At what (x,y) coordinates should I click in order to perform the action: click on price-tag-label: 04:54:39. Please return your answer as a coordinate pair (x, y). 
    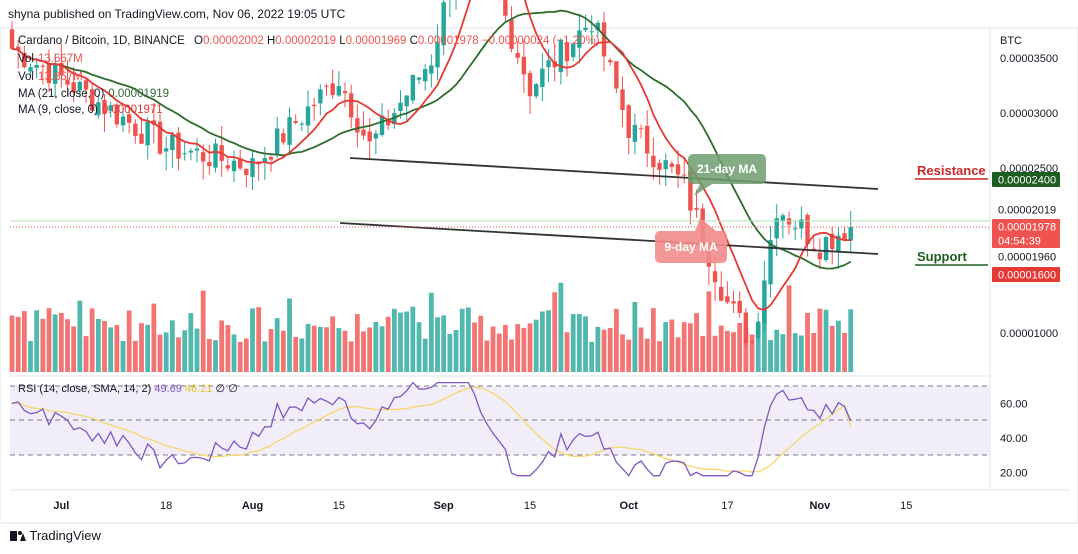
    Looking at the image, I should click on (1019, 242).